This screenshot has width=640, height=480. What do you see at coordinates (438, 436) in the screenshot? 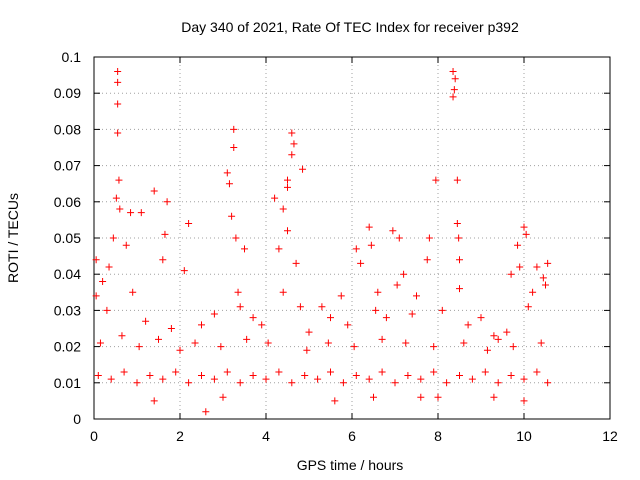
I see `x-tick-label: 8` at bounding box center [438, 436].